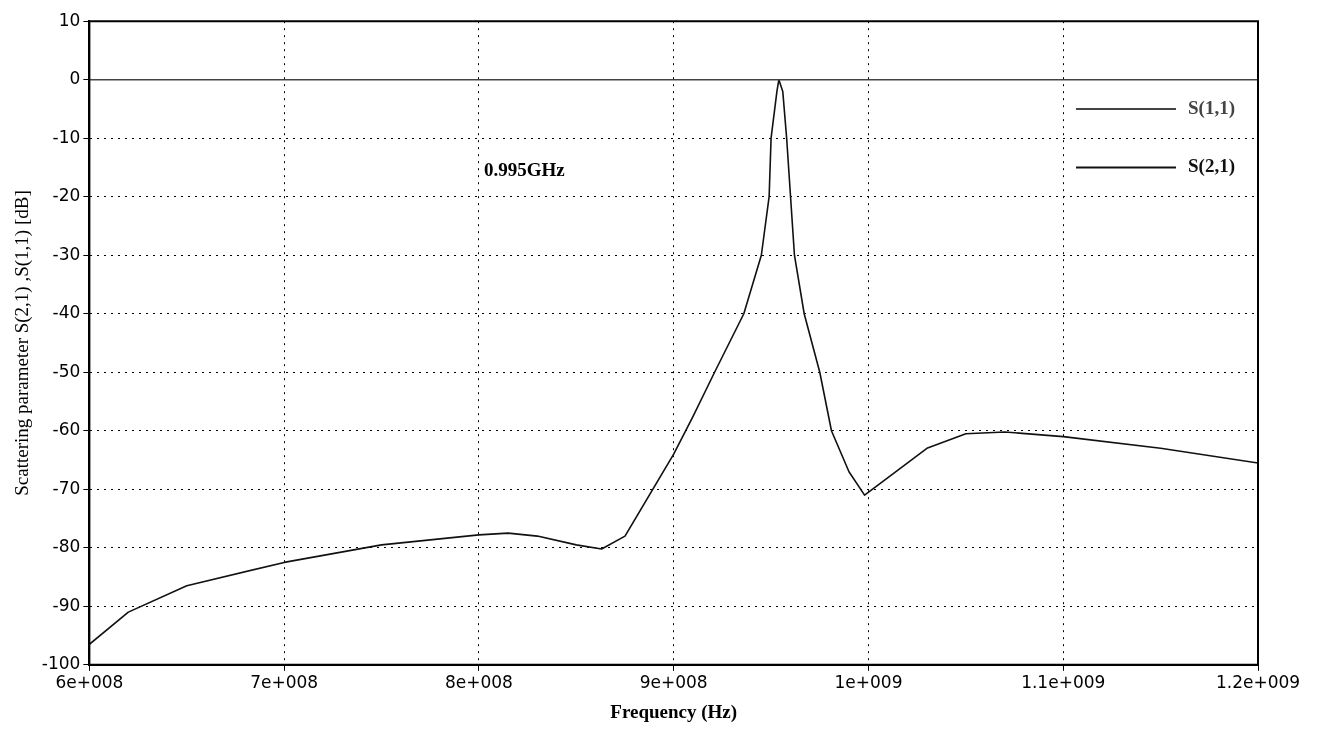  Describe the element at coordinates (69, 19) in the screenshot. I see `y-tick-label: 10` at that location.